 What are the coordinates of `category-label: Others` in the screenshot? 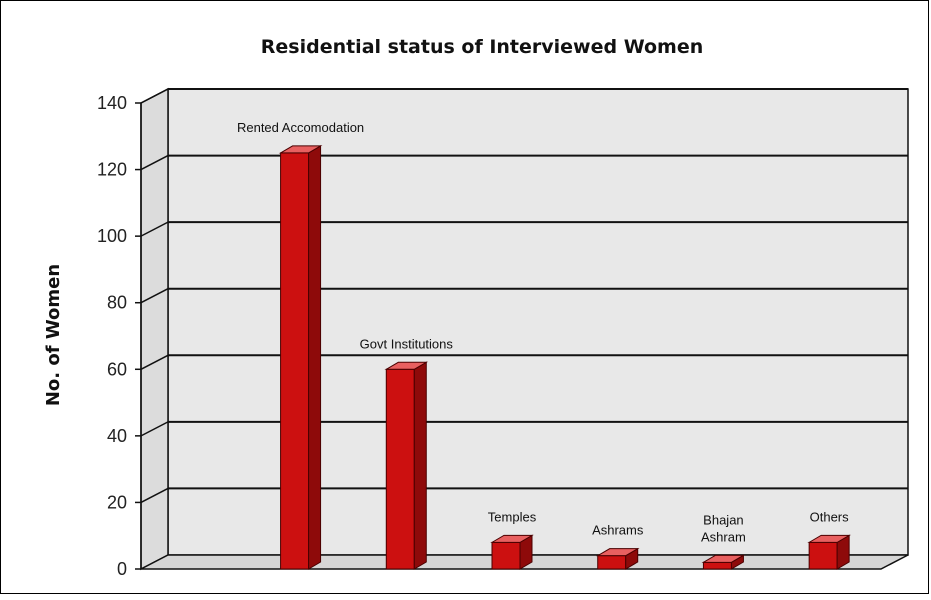 It's located at (830, 516).